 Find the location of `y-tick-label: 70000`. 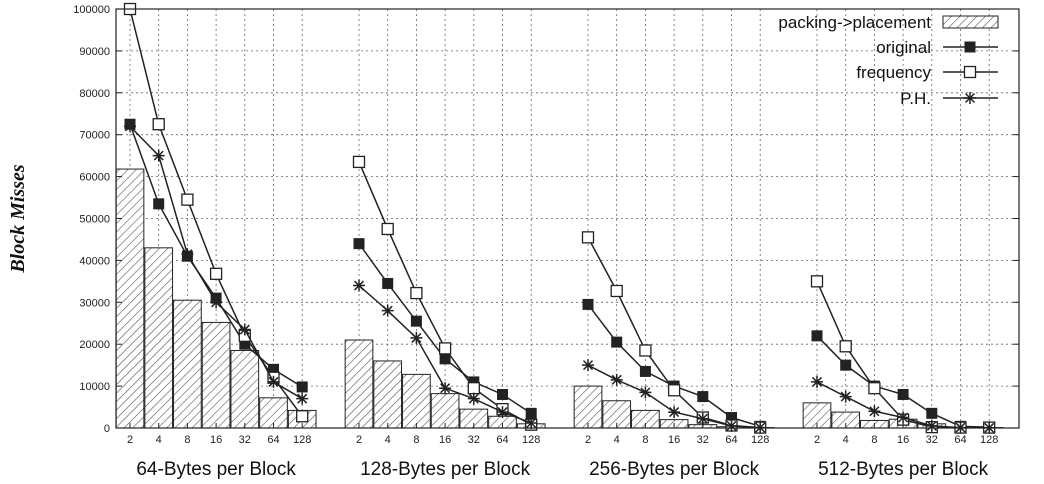

y-tick-label: 70000 is located at coordinates (94, 136).